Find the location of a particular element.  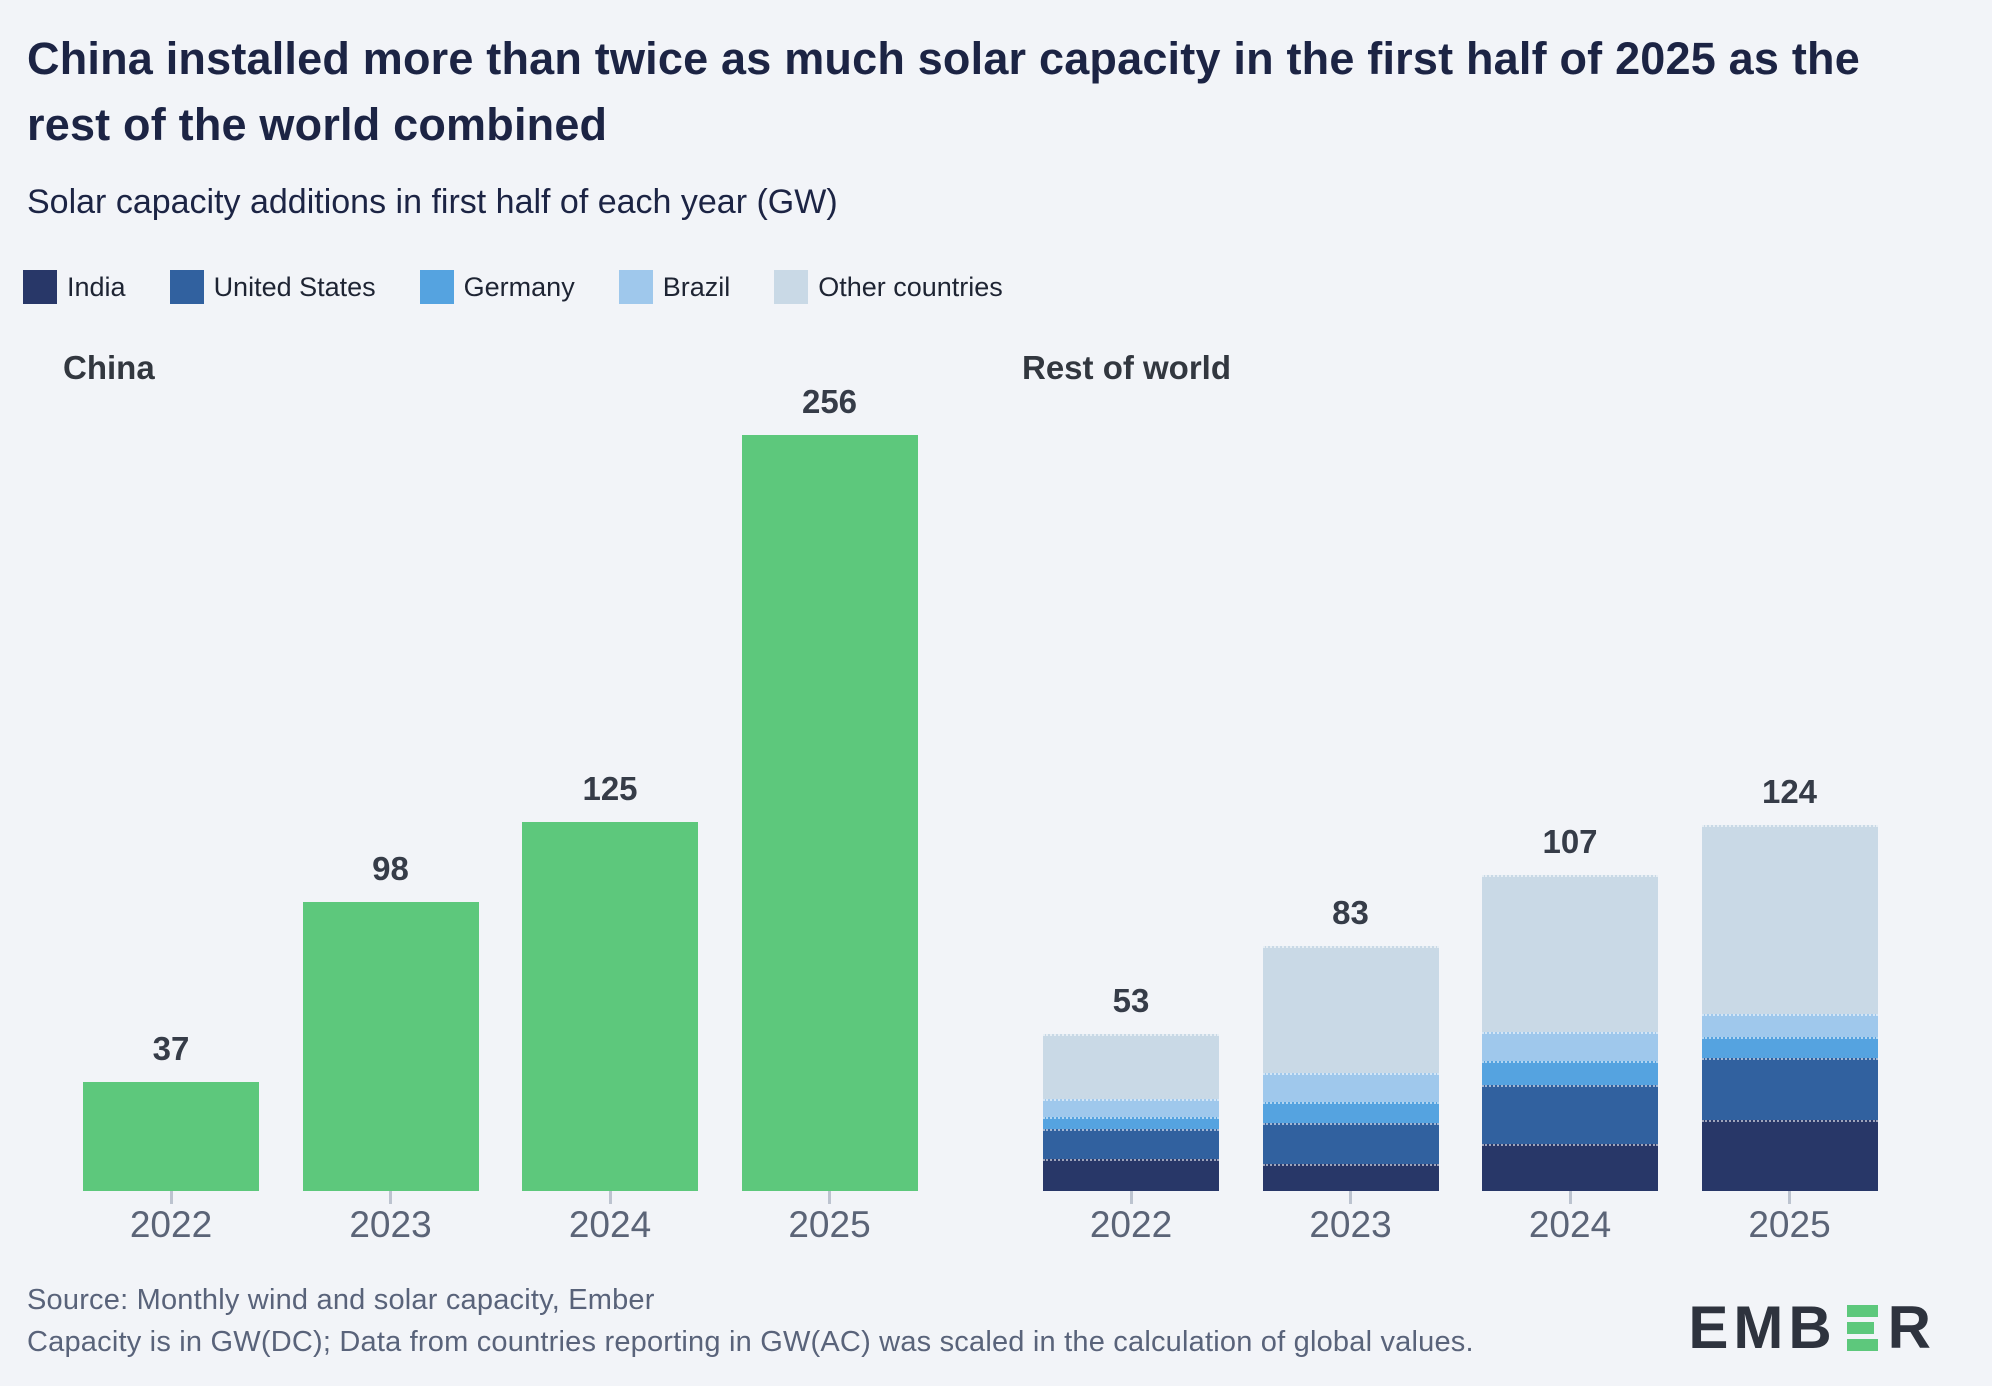

bar-segment-other-countries-2025 is located at coordinates (1789, 919).